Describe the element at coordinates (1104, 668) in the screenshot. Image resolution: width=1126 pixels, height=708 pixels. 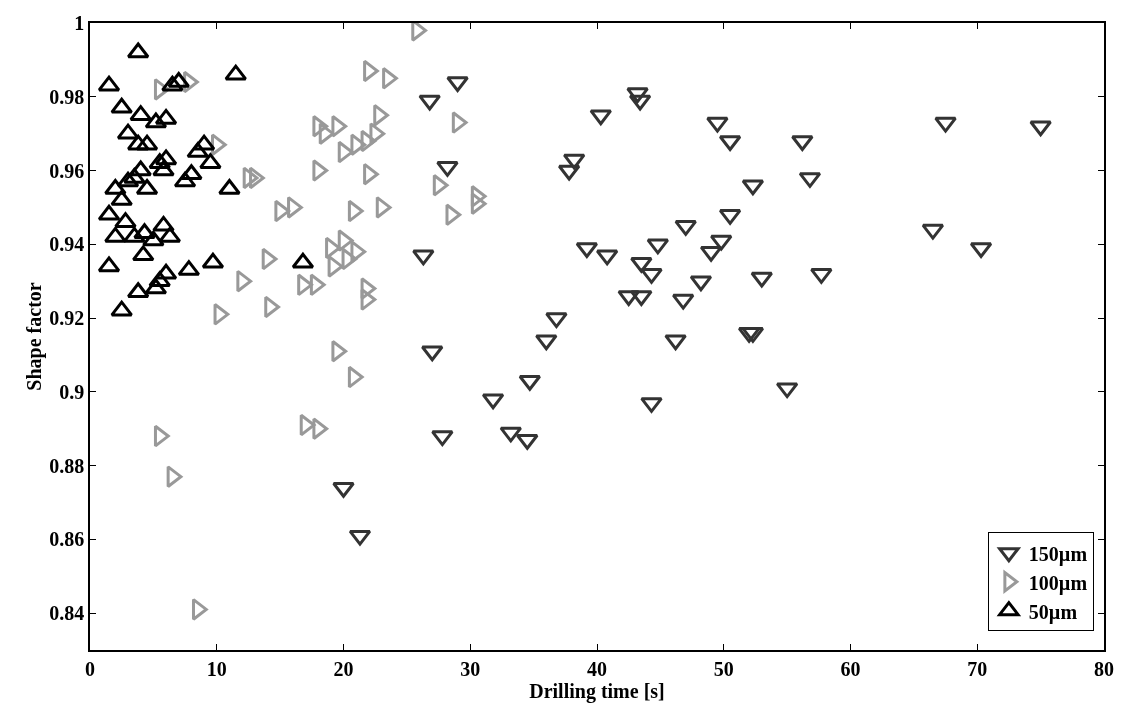
I see `x-tick-label: 80` at that location.